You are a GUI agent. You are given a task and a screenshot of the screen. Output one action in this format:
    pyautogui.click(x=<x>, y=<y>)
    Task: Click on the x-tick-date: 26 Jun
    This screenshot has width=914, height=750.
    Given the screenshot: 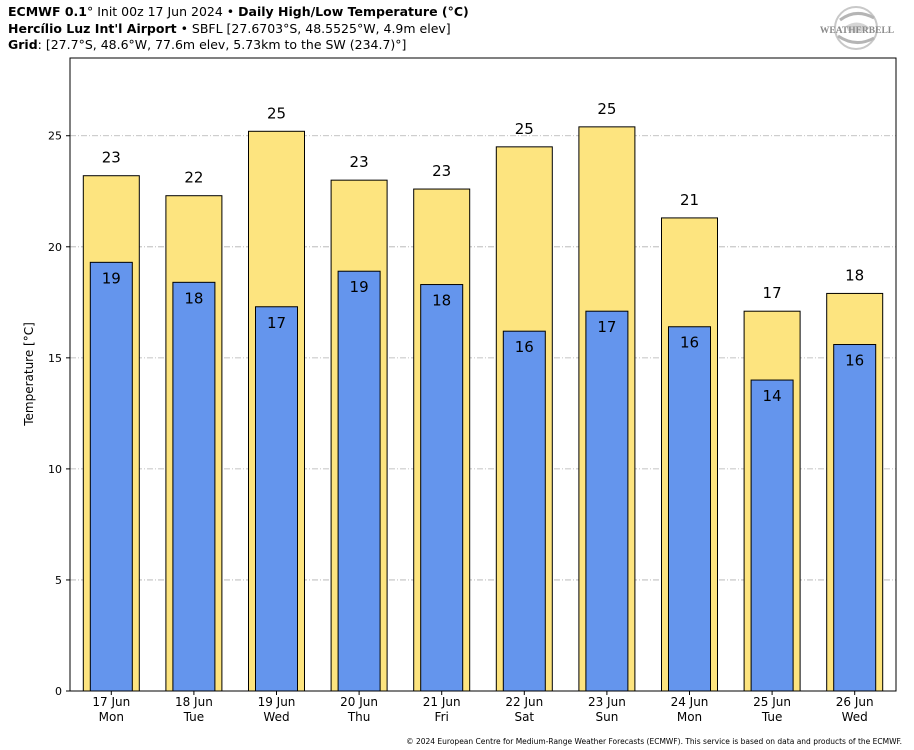 What is the action you would take?
    pyautogui.click(x=855, y=702)
    